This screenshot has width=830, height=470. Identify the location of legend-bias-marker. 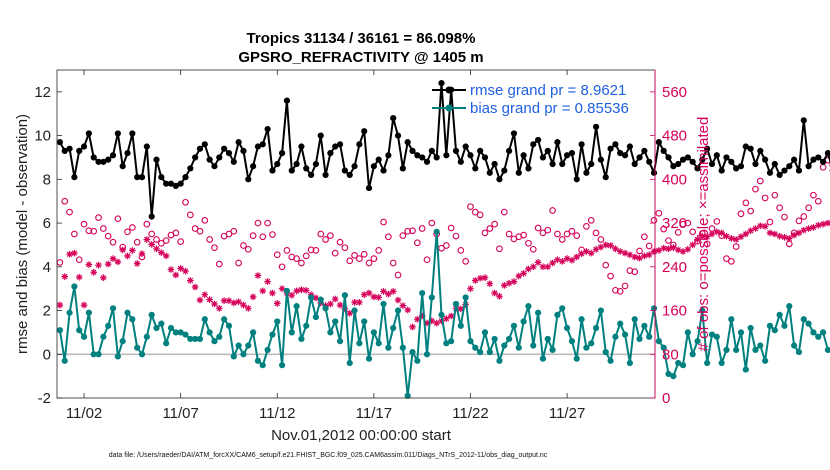
(449, 108).